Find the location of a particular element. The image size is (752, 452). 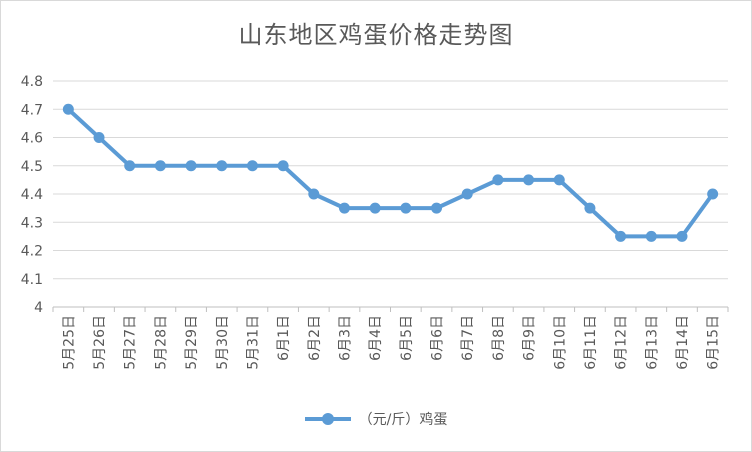

legend: （元/斤）鸡蛋 is located at coordinates (376, 419).